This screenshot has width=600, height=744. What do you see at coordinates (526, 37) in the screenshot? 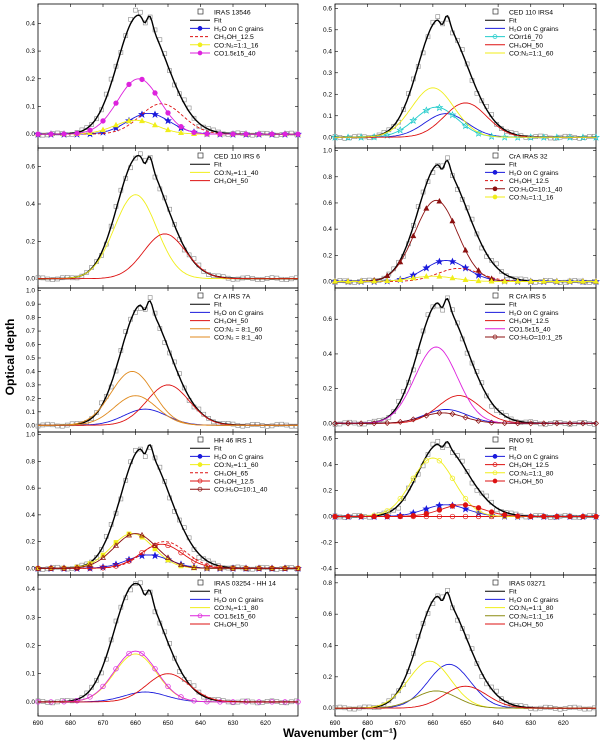
I see `legend-label: COrr16_70` at bounding box center [526, 37].